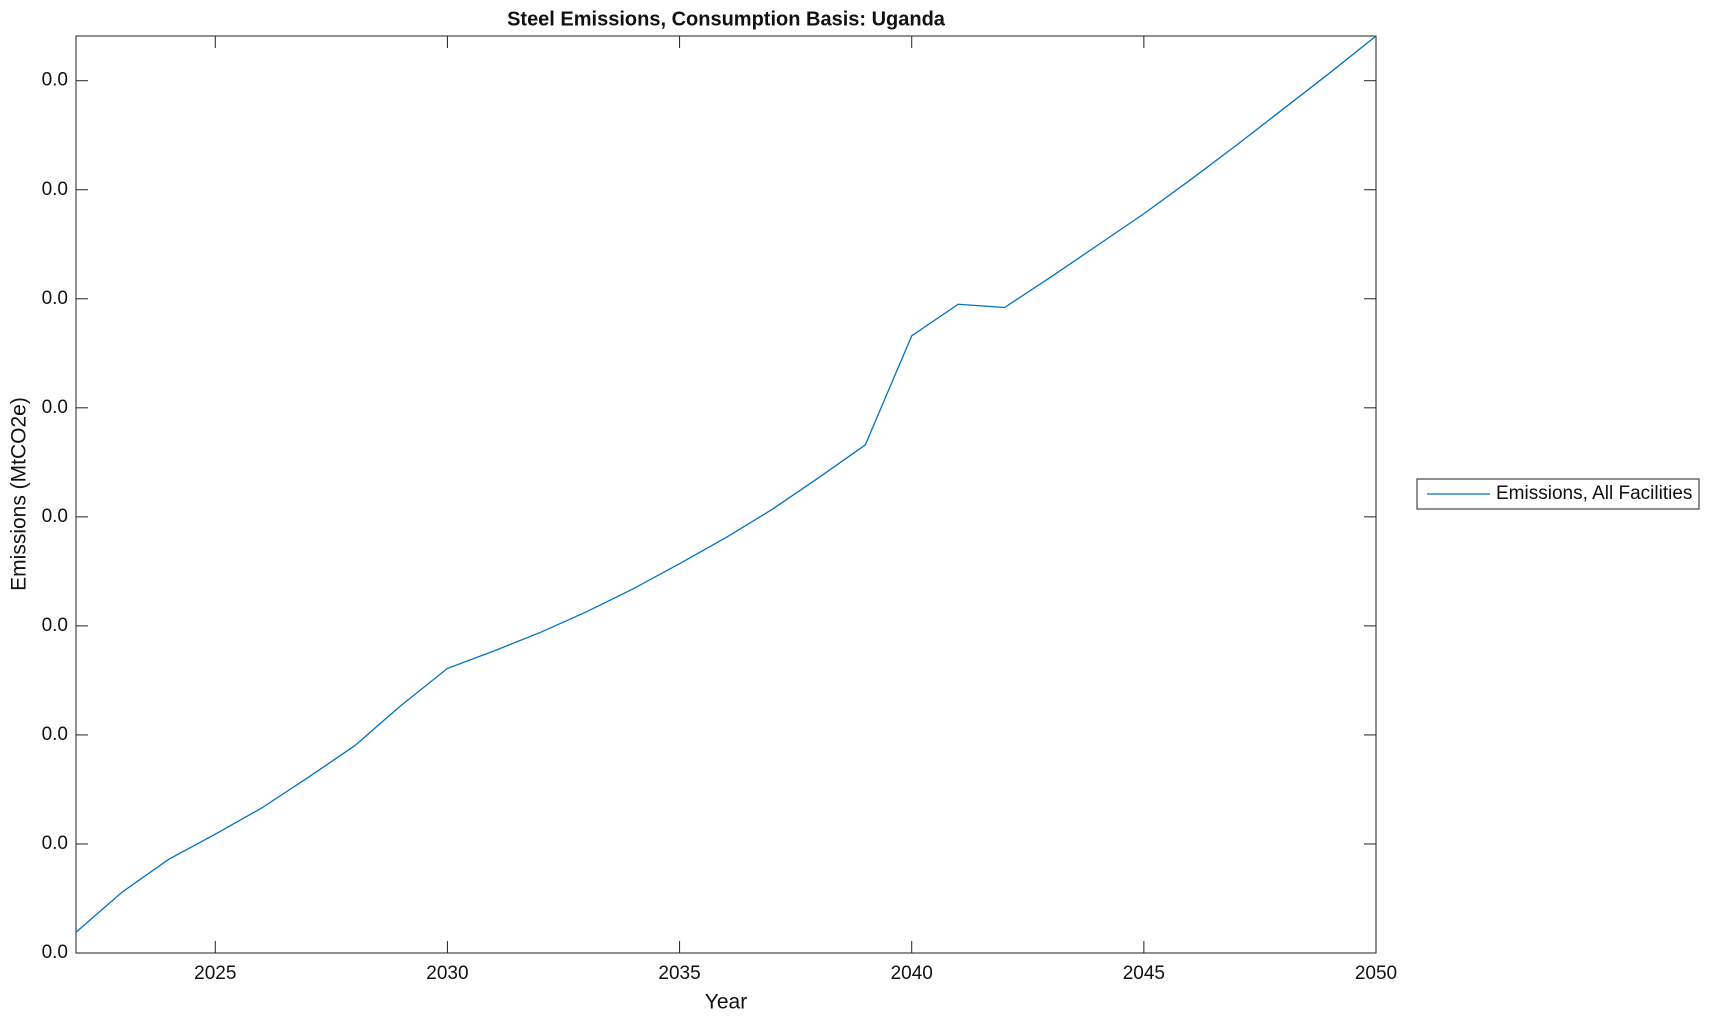 This screenshot has width=1709, height=1021. Describe the element at coordinates (19, 494) in the screenshot. I see `y-axis-label: Emissions (MtCO2e)` at that location.